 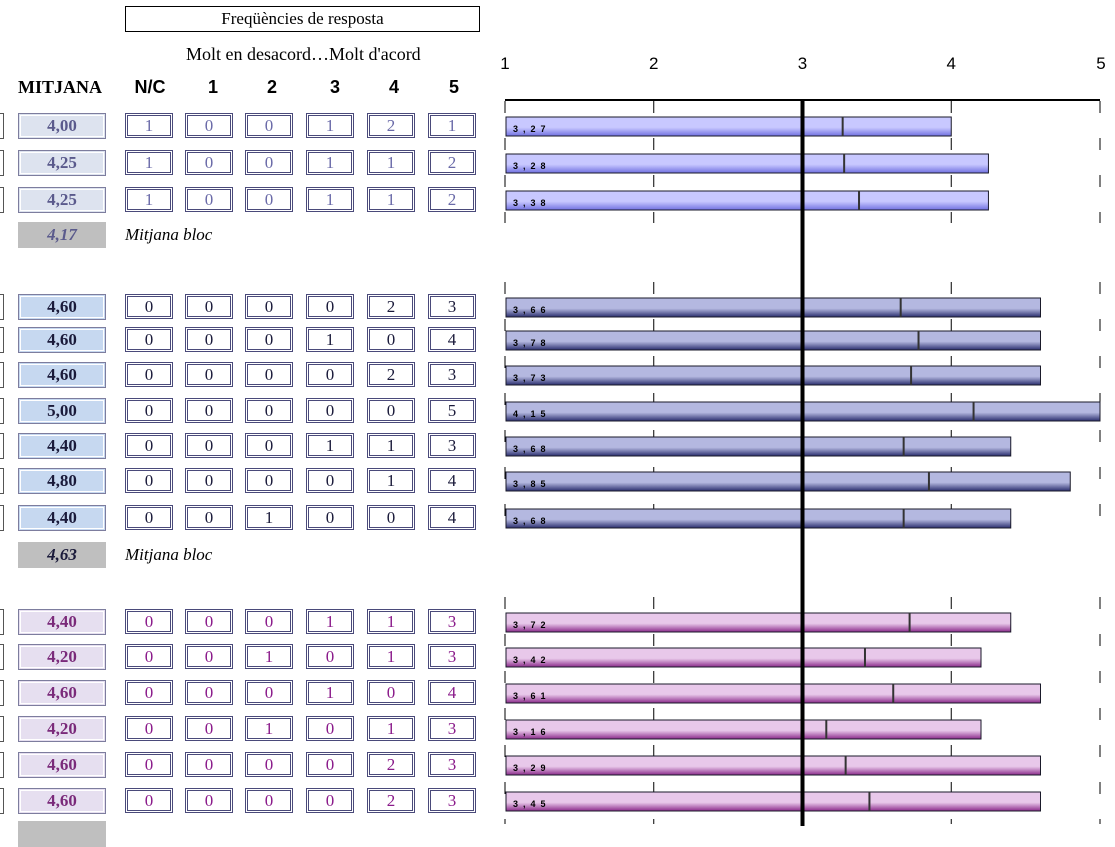 I want to click on row-mean-cell: 4,00, so click(x=62, y=126).